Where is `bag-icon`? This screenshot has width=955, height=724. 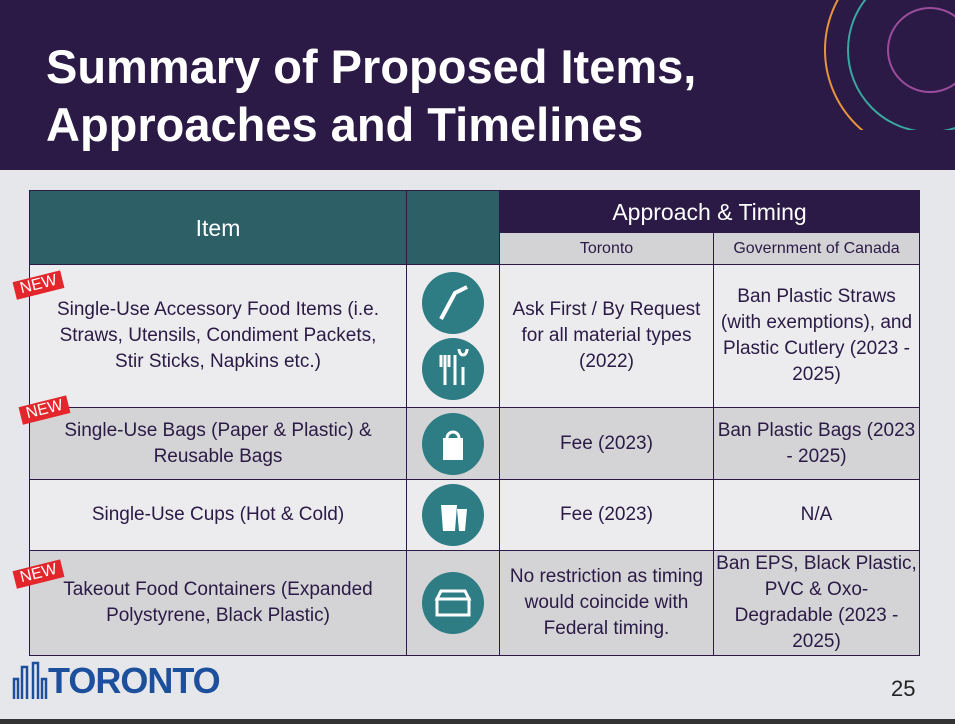
bag-icon is located at coordinates (453, 443).